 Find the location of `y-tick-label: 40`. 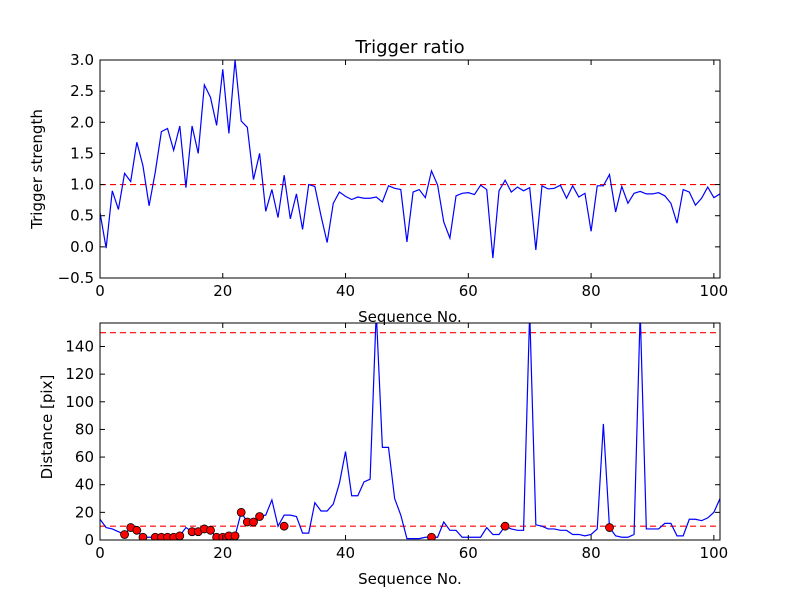

y-tick-label: 40 is located at coordinates (84, 485).